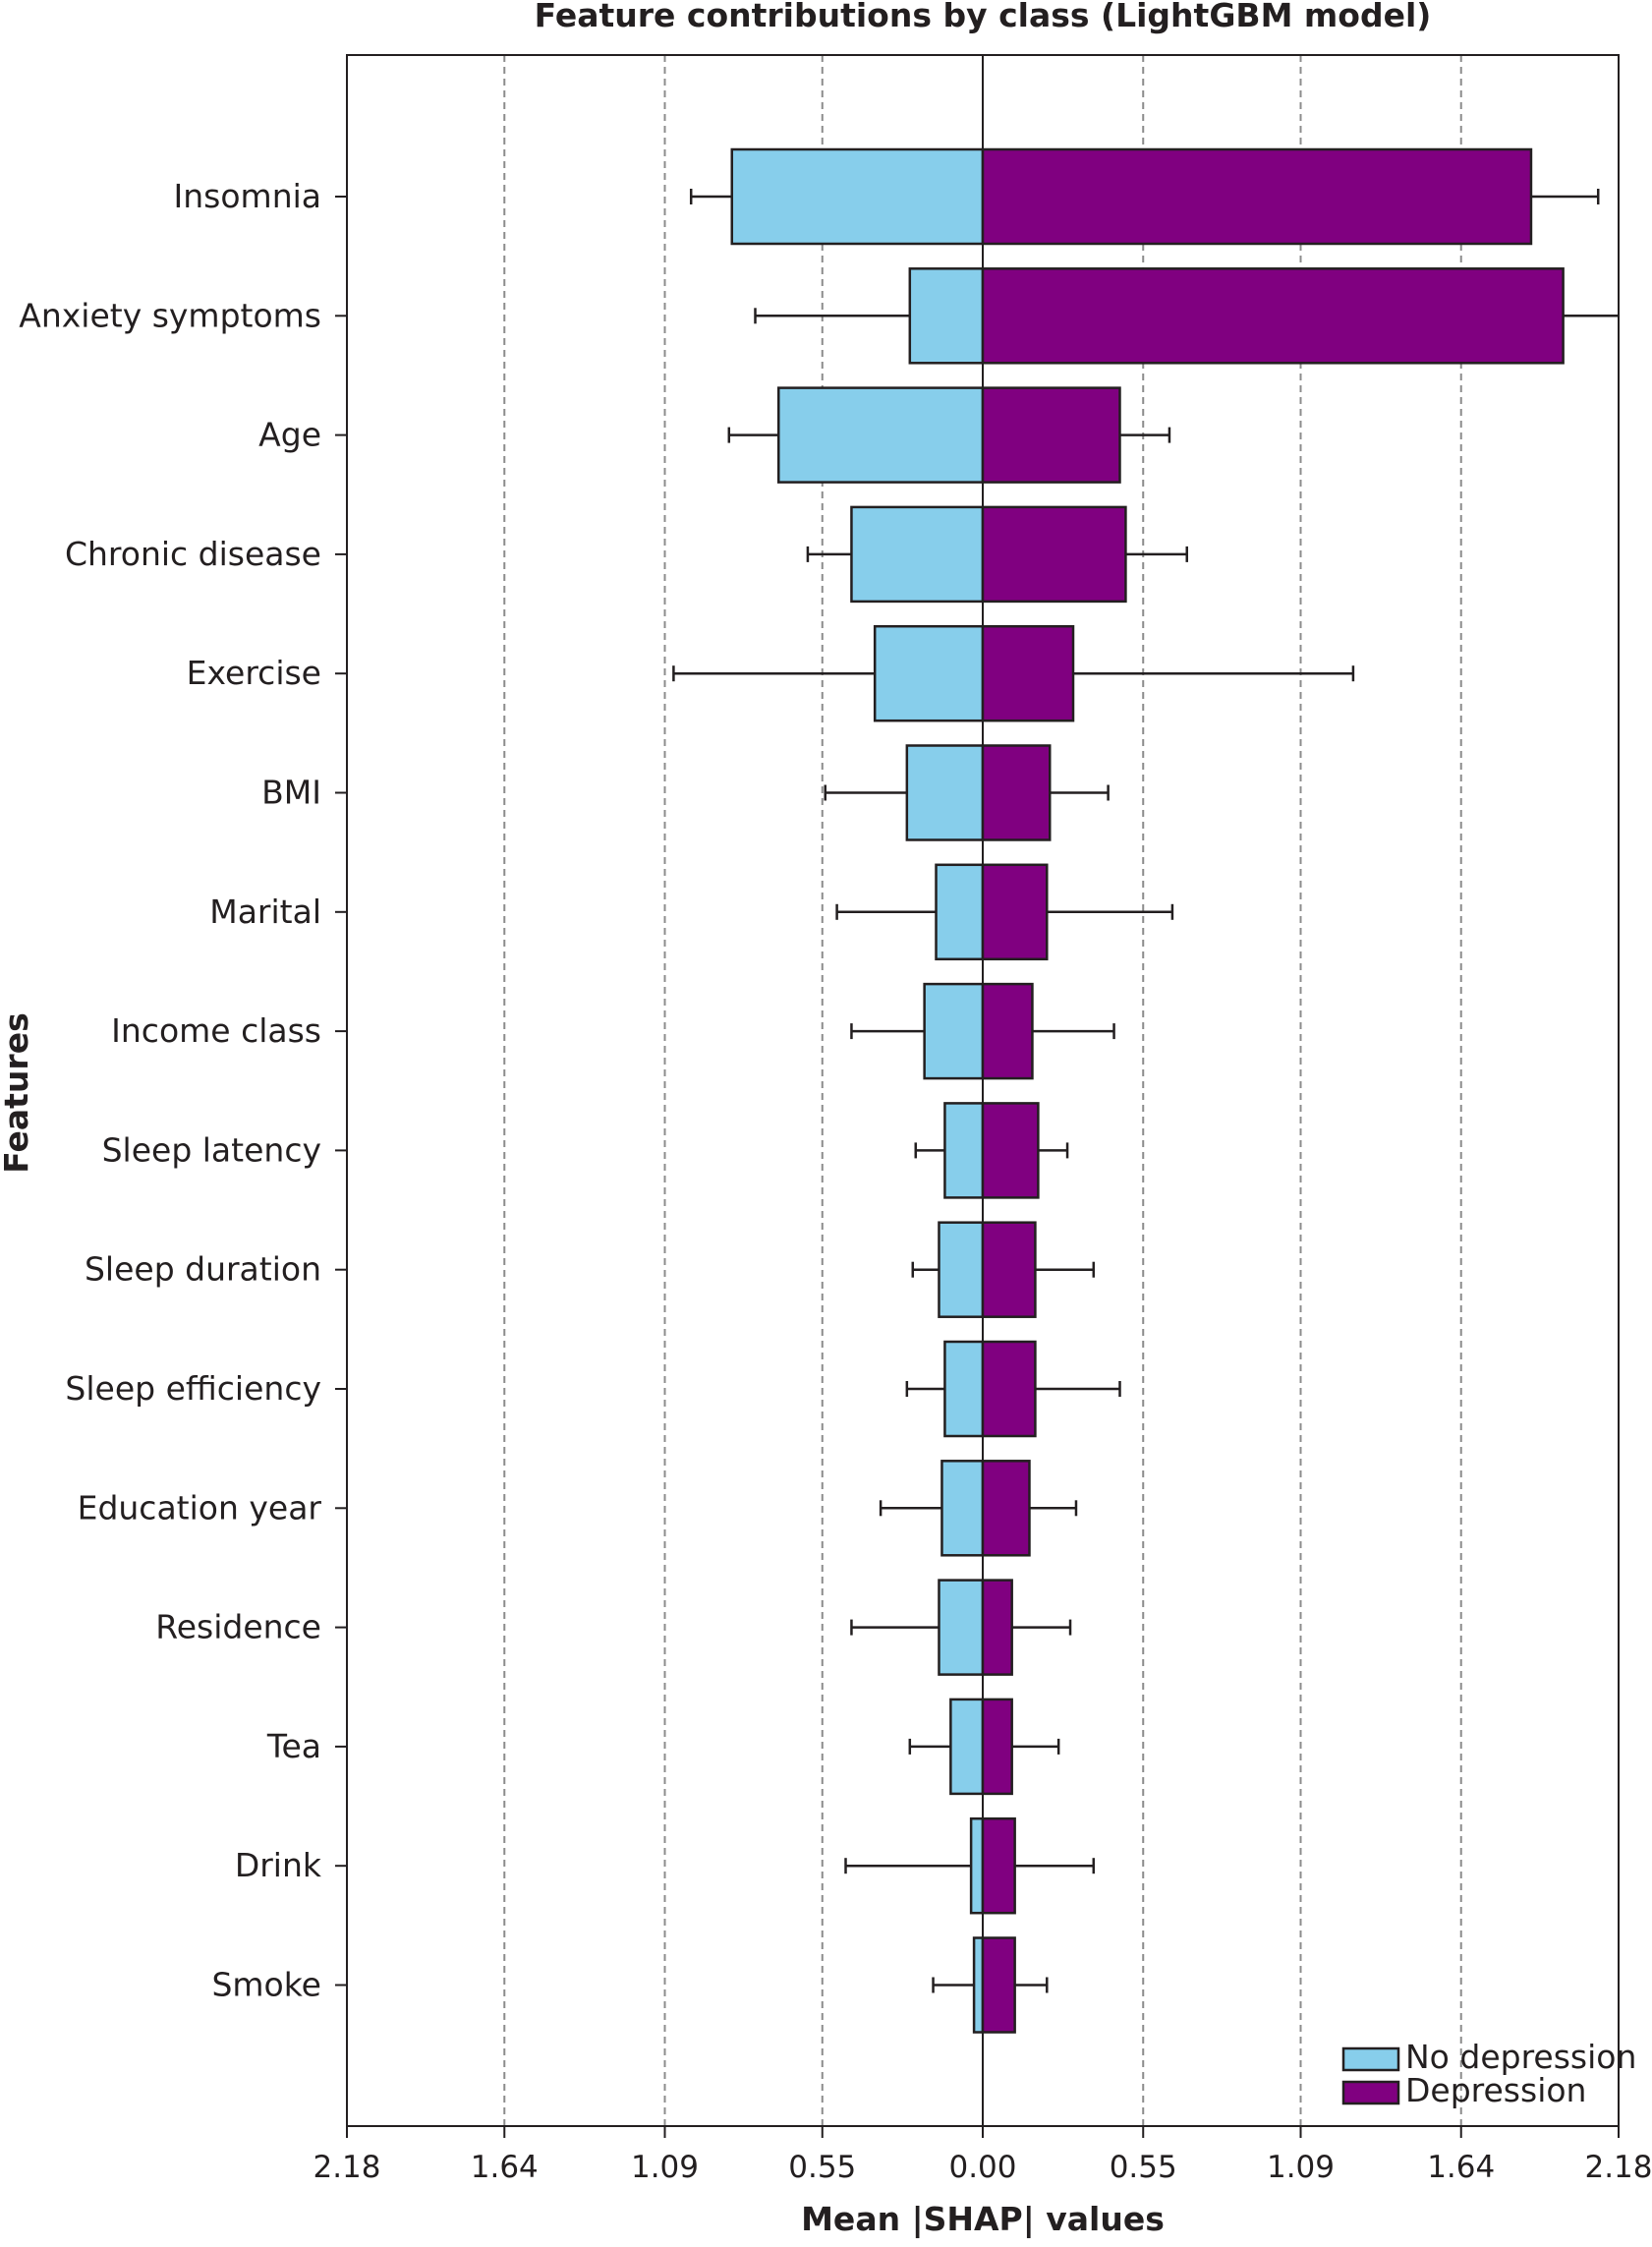 The image size is (1652, 2247). What do you see at coordinates (193, 1388) in the screenshot?
I see `y-tick-label: Sleep efficiency` at bounding box center [193, 1388].